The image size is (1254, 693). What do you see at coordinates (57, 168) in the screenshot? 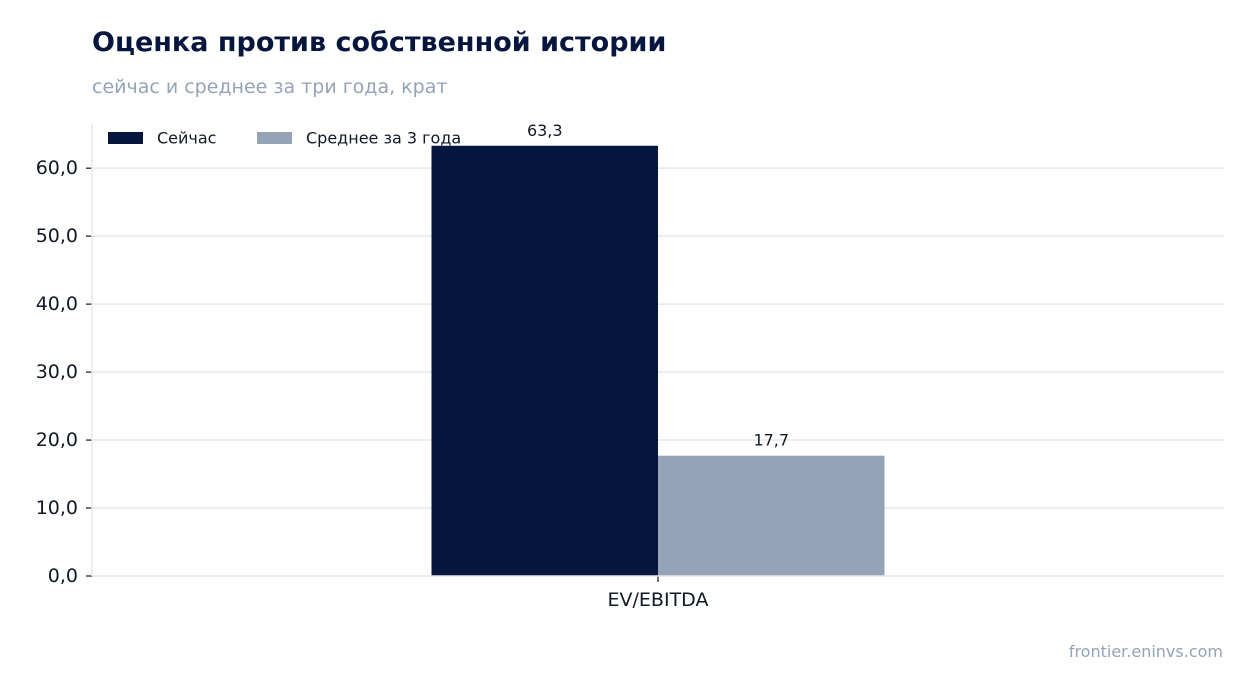
I see `y-tick-label: 60,0` at bounding box center [57, 168].